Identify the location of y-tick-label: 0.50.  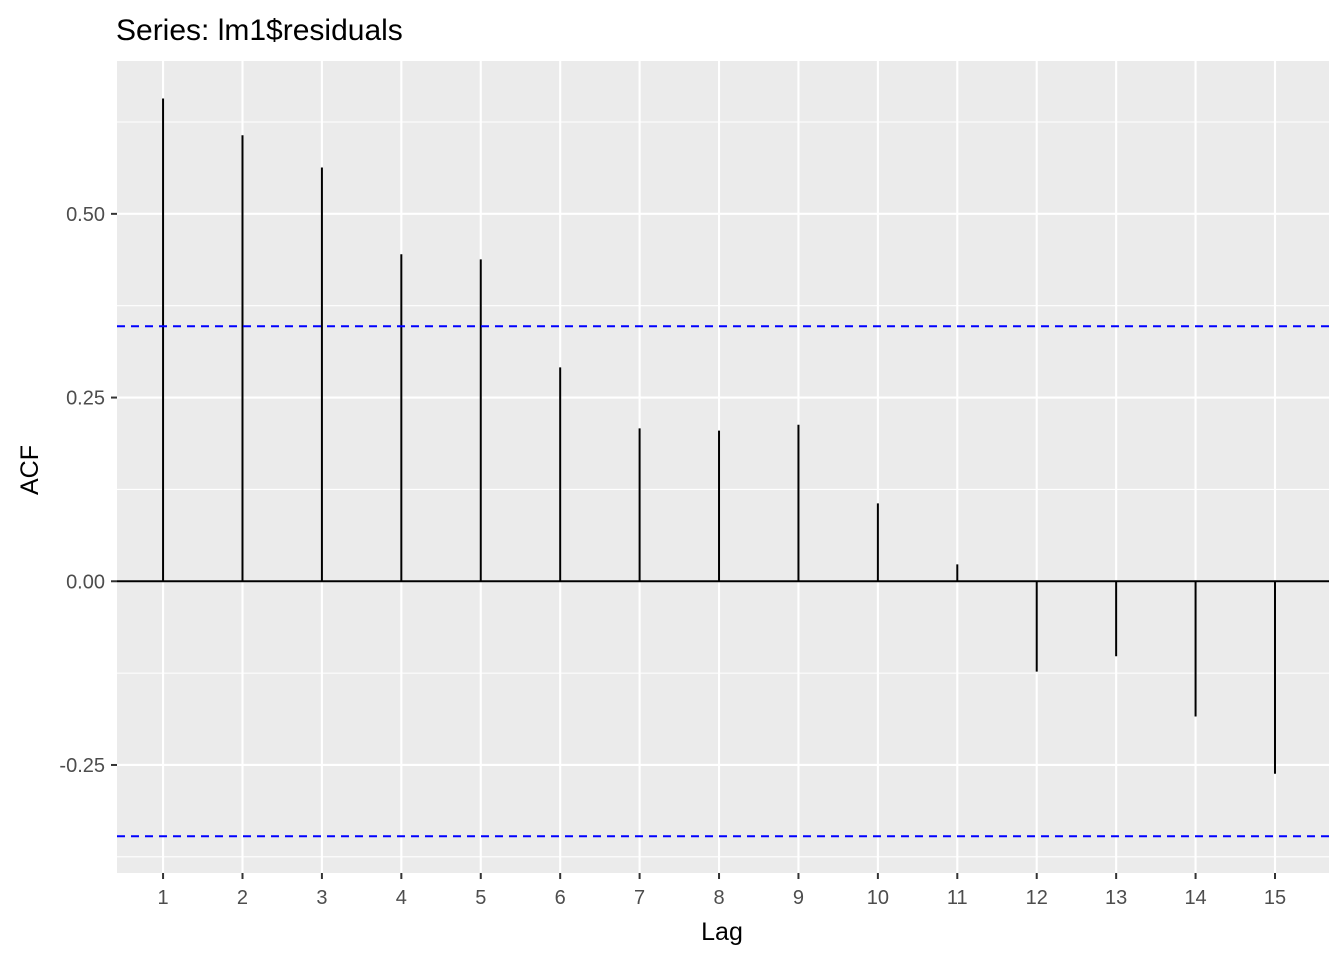
(85, 215).